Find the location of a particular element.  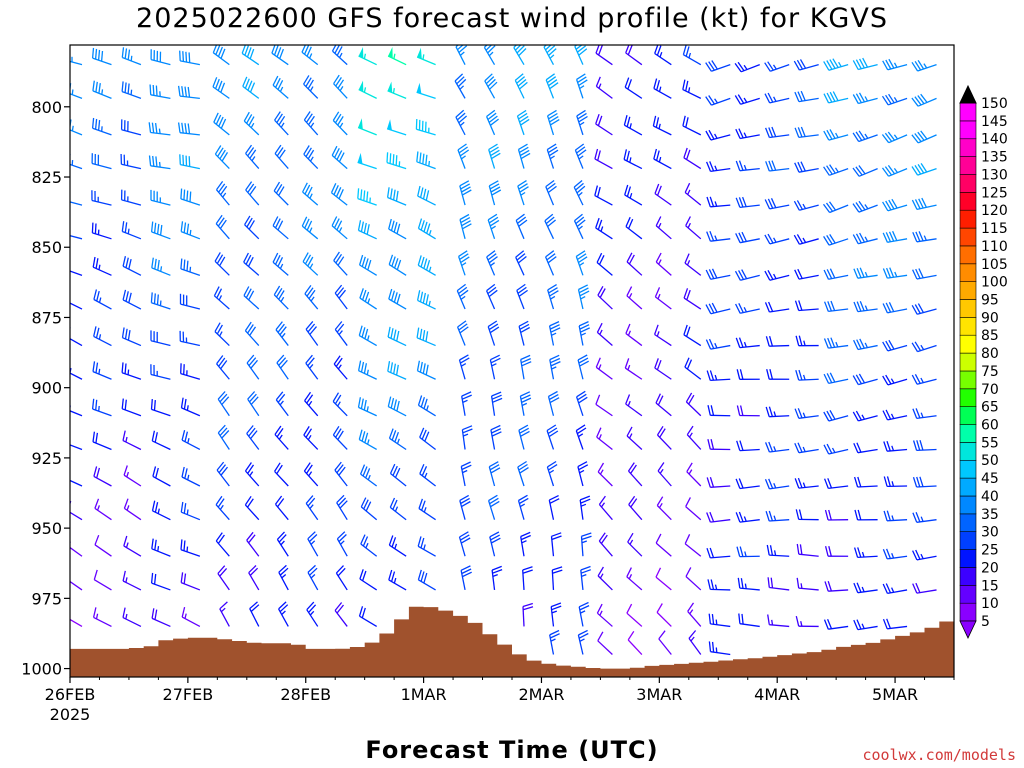

colorbar-tick-label: 20 is located at coordinates (990, 568).